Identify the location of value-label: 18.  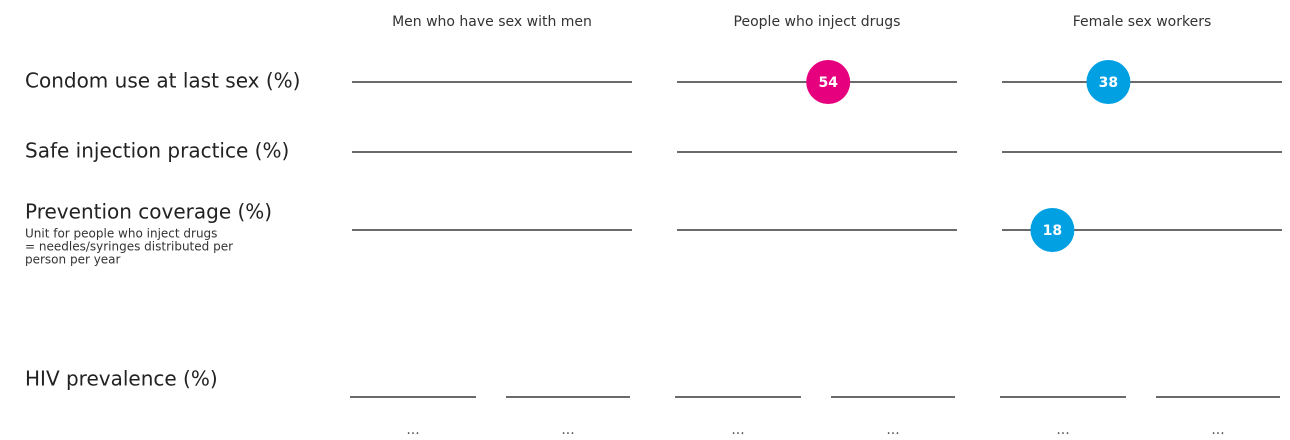
(1052, 231).